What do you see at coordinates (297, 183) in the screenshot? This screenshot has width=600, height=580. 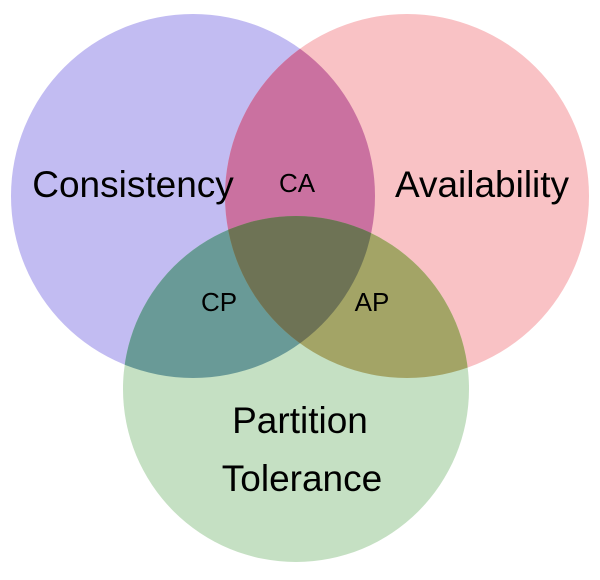 I see `ca-overlap-label: CA` at bounding box center [297, 183].